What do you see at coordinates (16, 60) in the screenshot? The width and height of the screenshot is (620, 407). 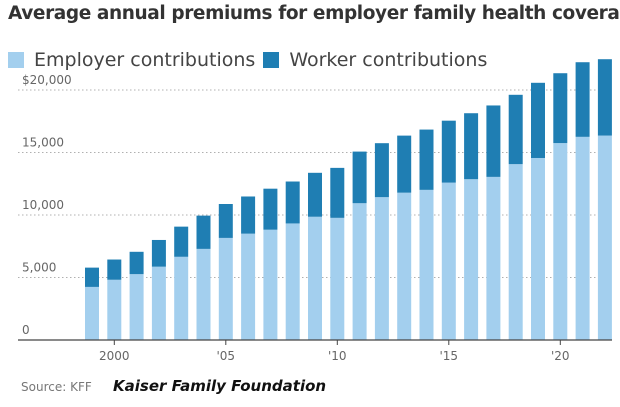 I see `legend-swatch-employer` at bounding box center [16, 60].